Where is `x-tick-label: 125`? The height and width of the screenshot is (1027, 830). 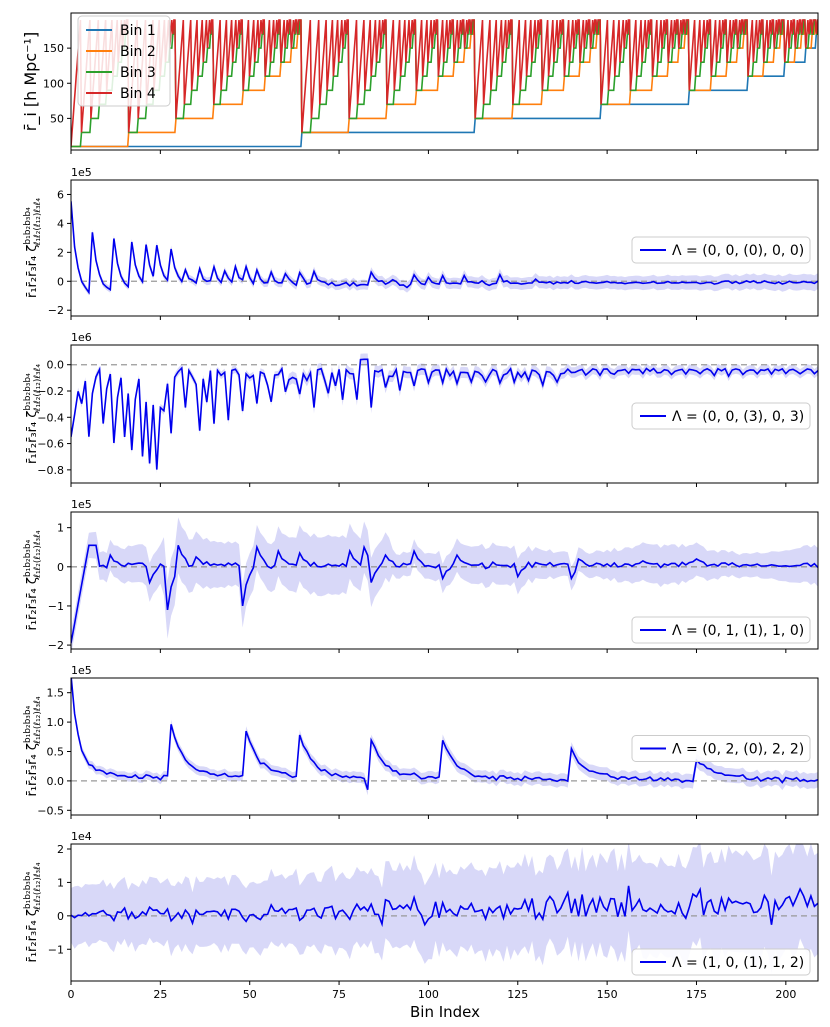 x-tick-label: 125 is located at coordinates (517, 994).